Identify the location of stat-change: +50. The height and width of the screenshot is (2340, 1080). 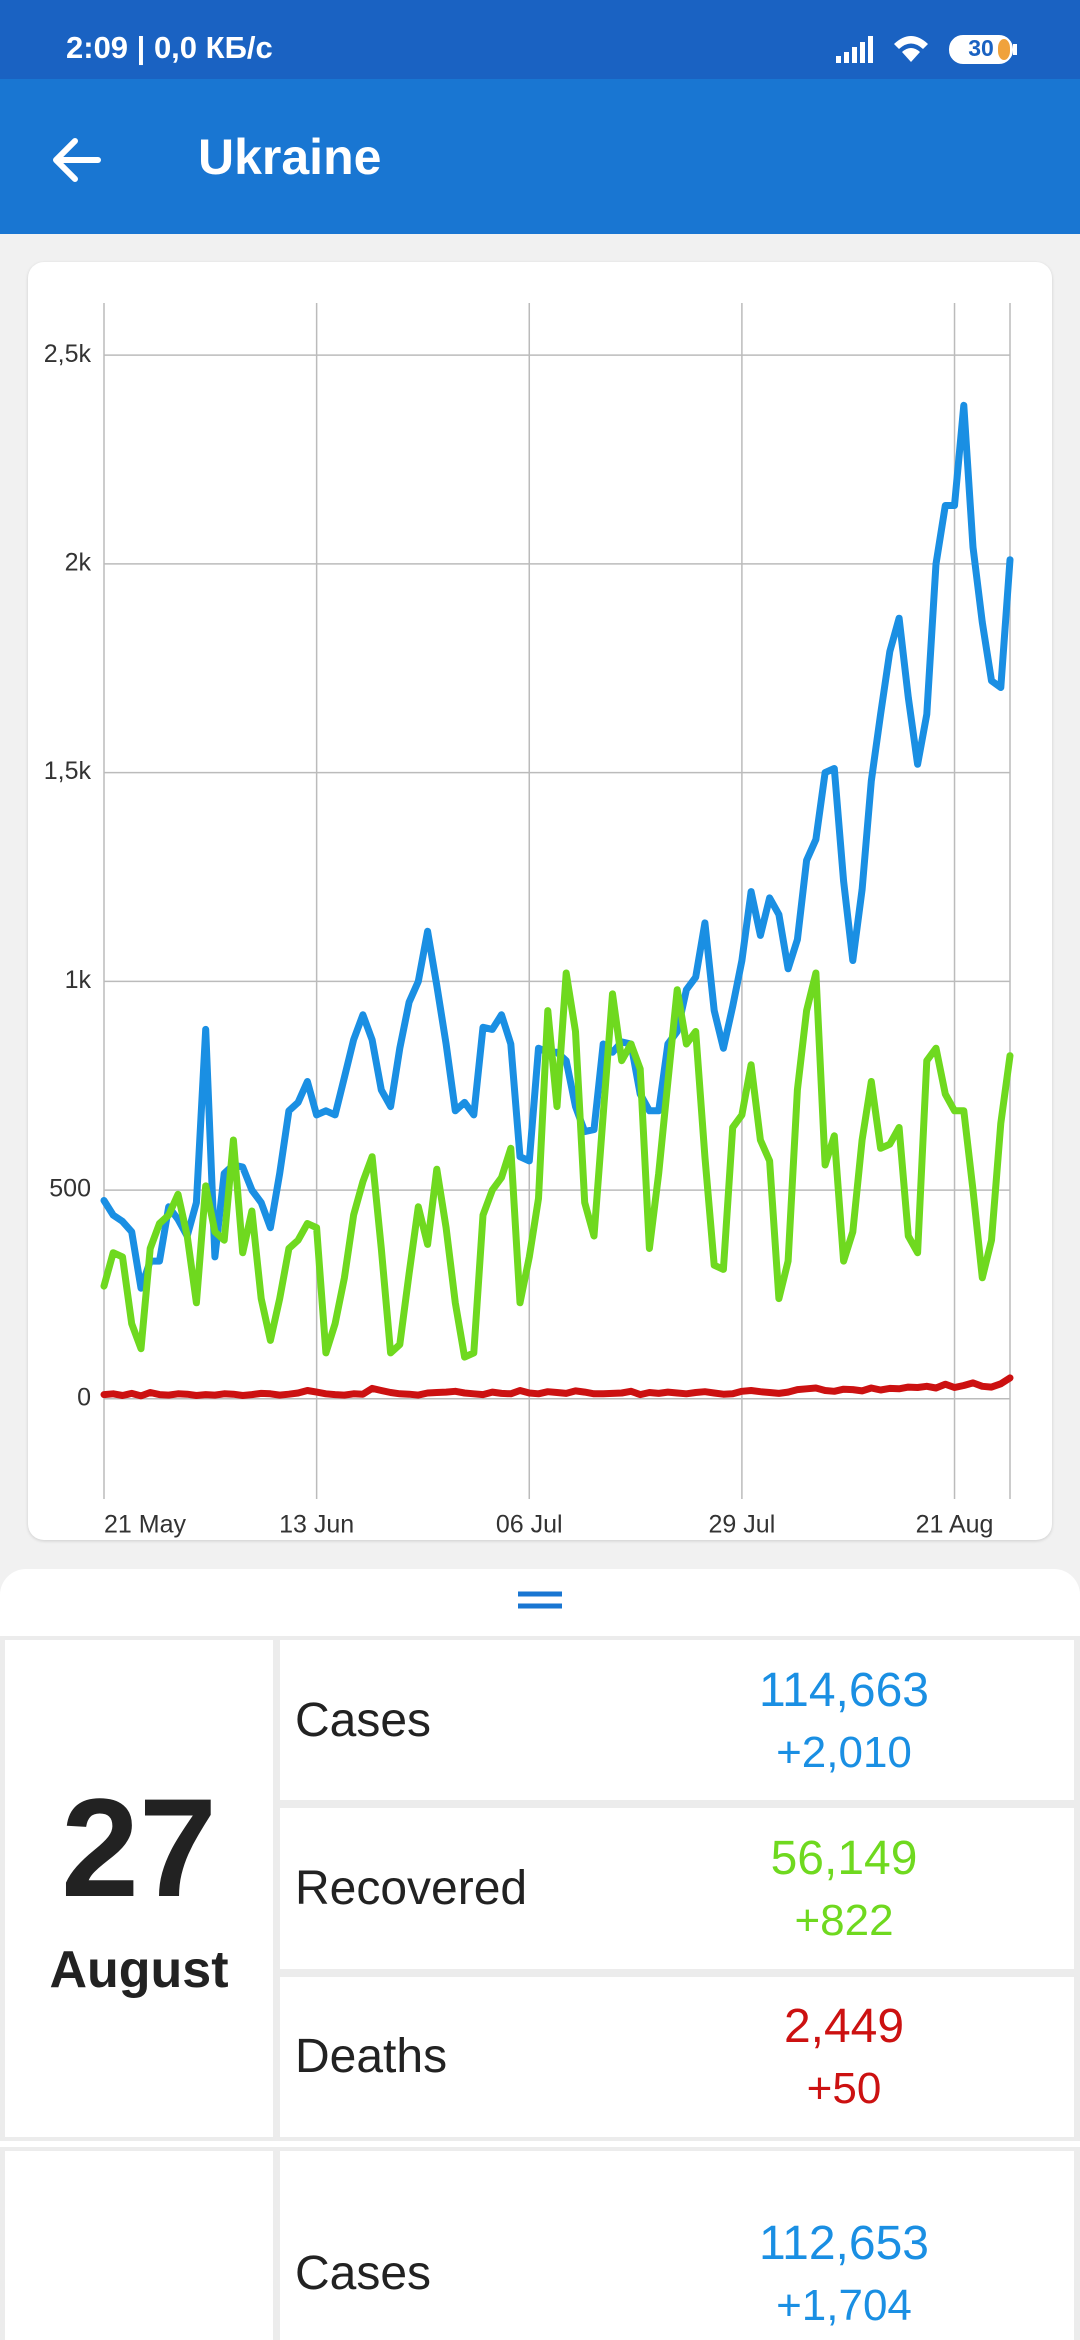
(844, 2089).